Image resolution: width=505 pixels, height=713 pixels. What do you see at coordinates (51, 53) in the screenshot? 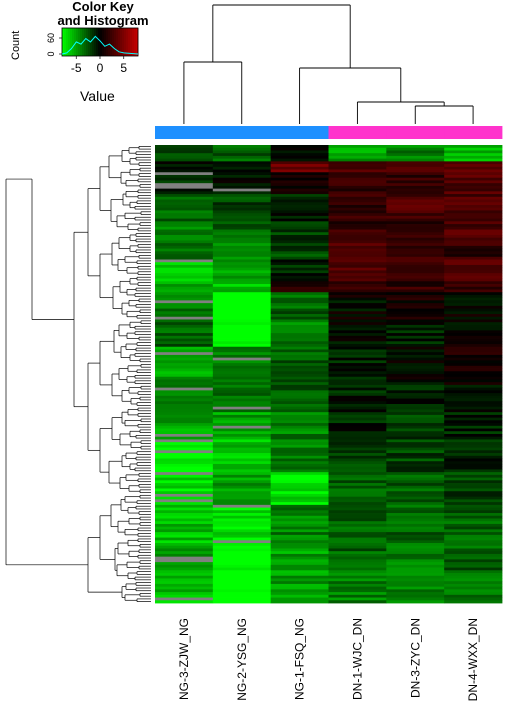
I see `color-key-ytick: 0` at bounding box center [51, 53].